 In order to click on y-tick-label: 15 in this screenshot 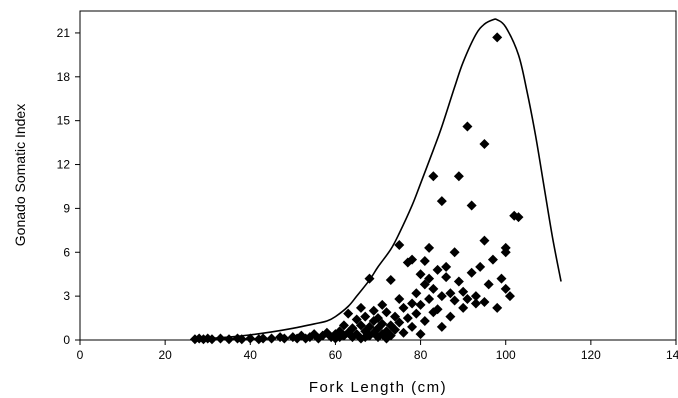, I will do `click(64, 121)`.